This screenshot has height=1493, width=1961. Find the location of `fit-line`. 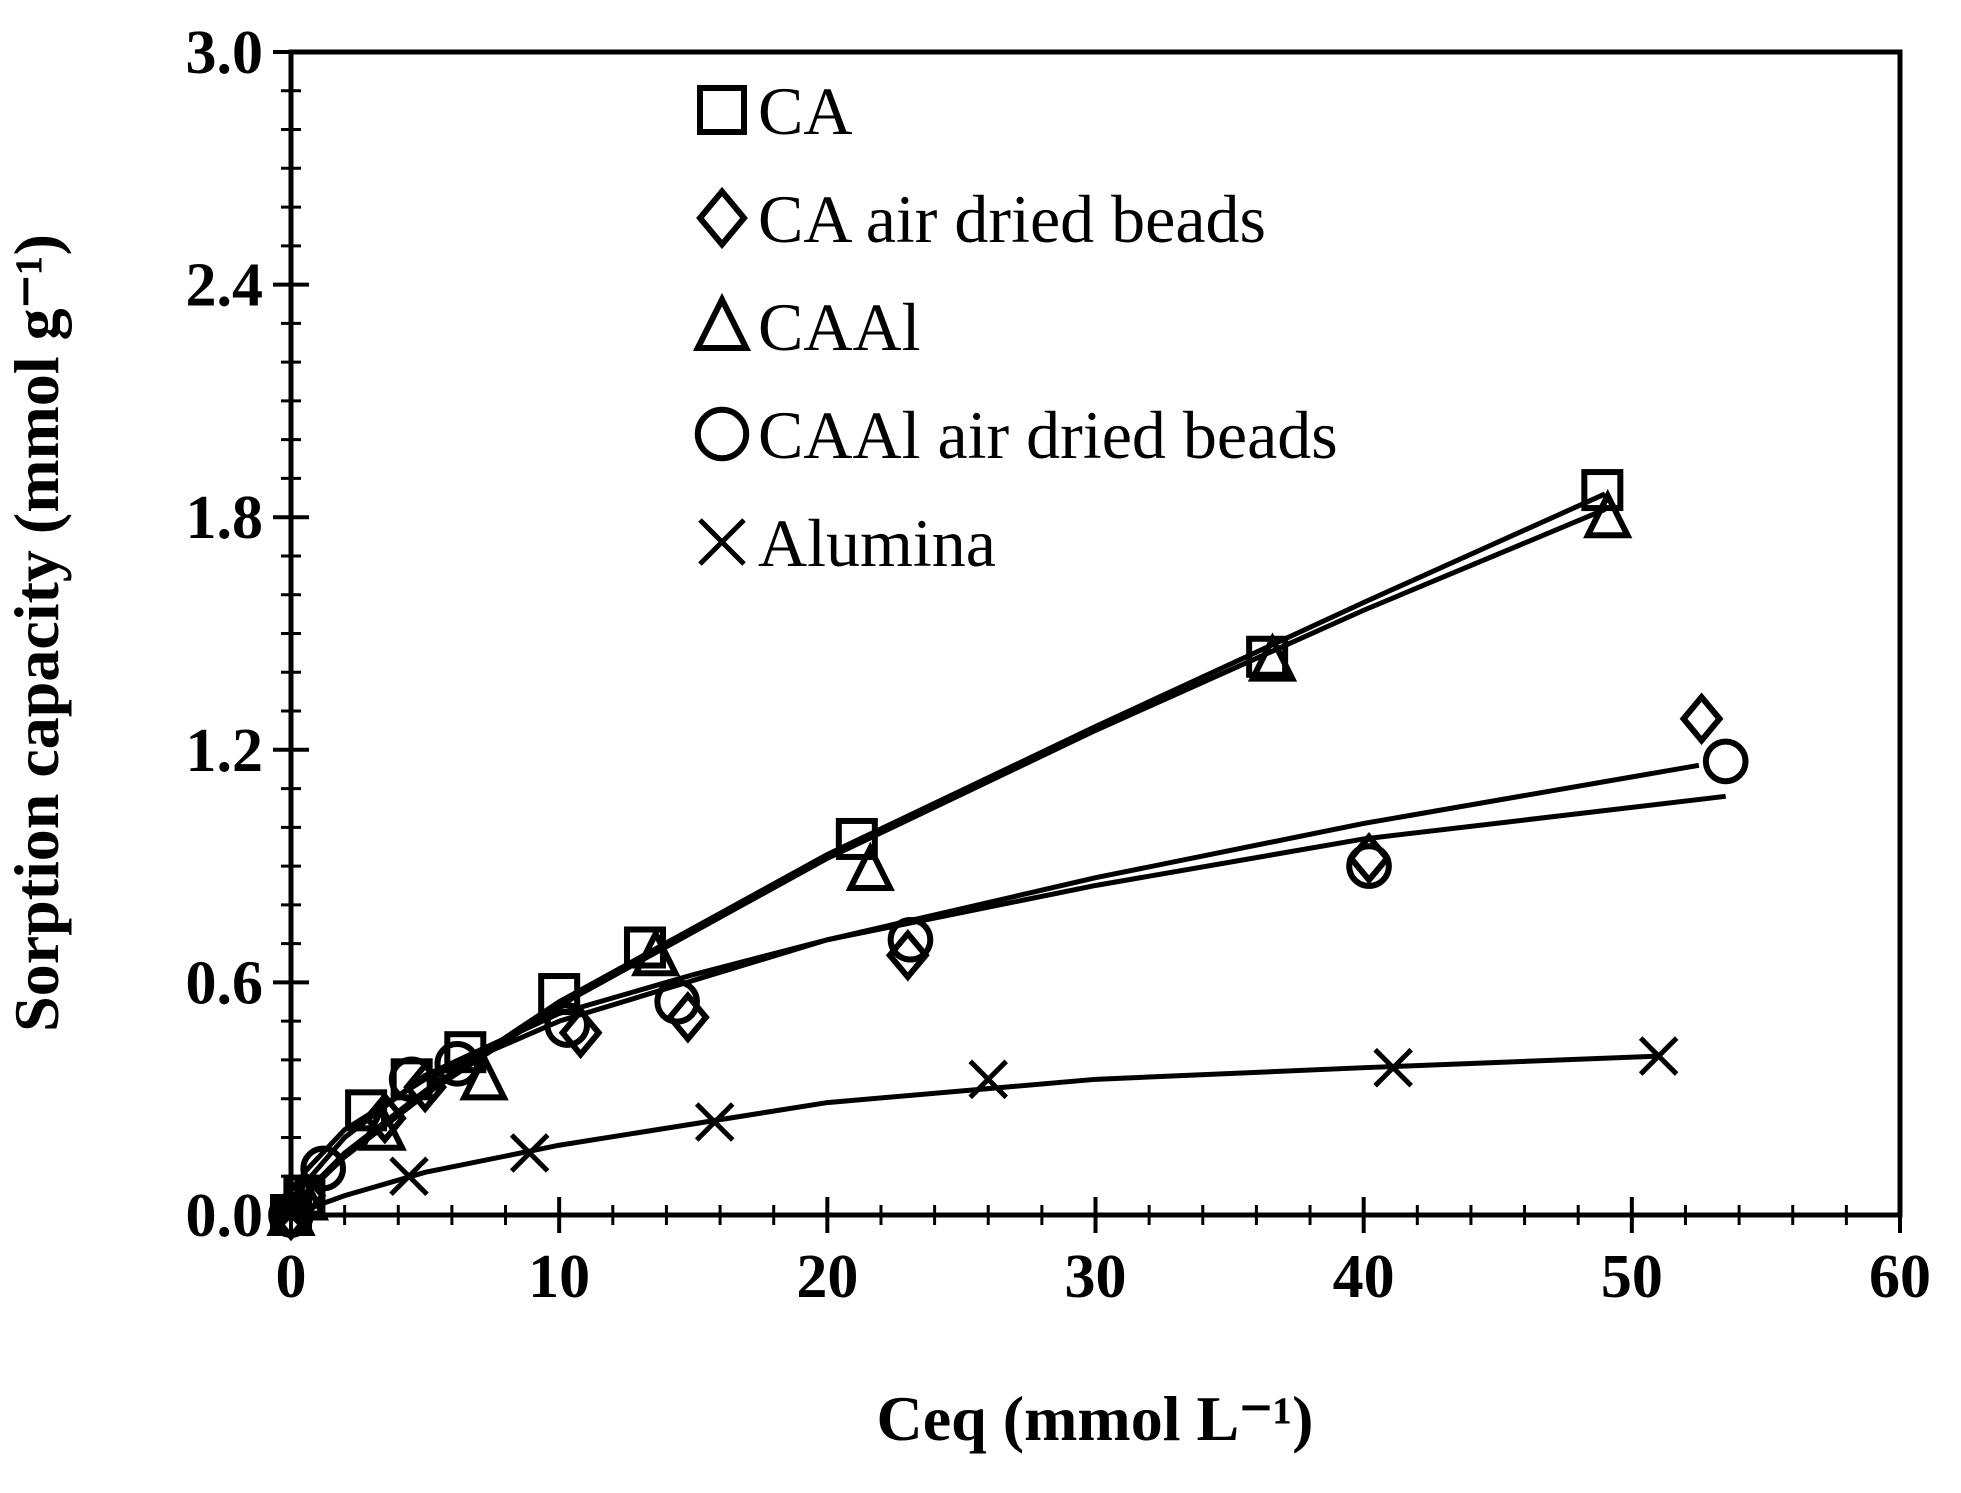

fit-line is located at coordinates (974, 1135).